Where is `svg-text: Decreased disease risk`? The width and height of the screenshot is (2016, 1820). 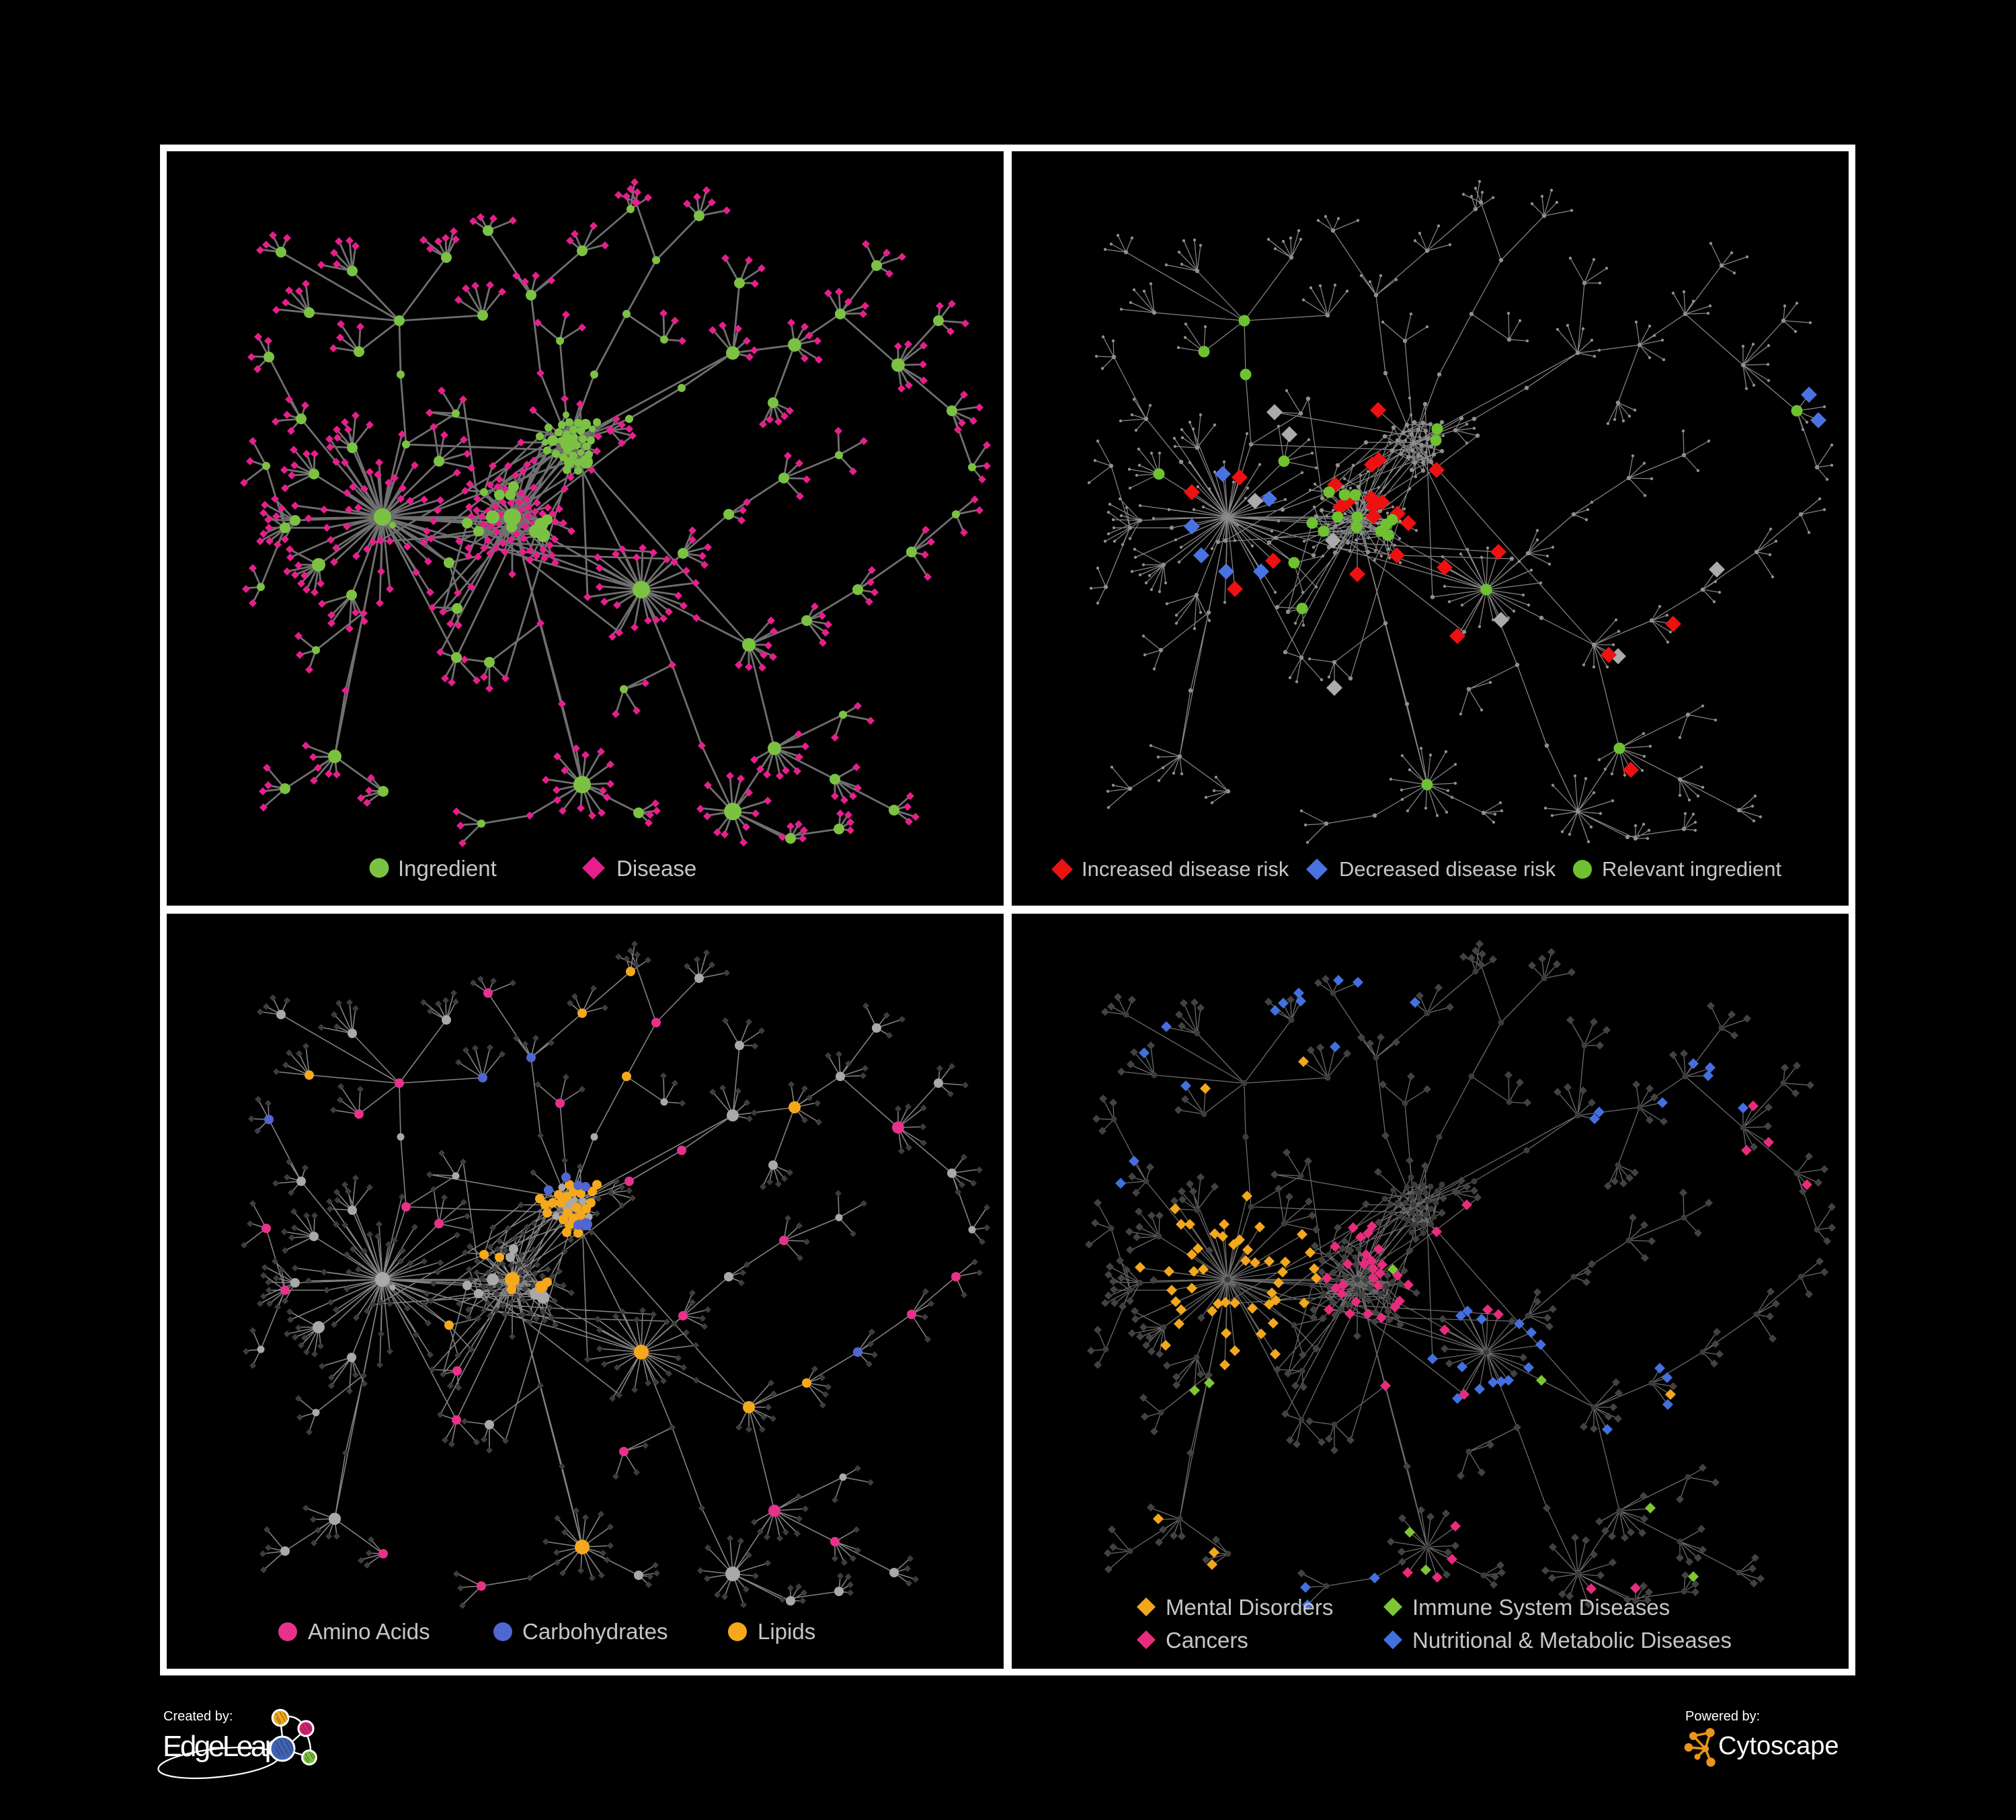 svg-text: Decreased disease risk is located at coordinates (1447, 869).